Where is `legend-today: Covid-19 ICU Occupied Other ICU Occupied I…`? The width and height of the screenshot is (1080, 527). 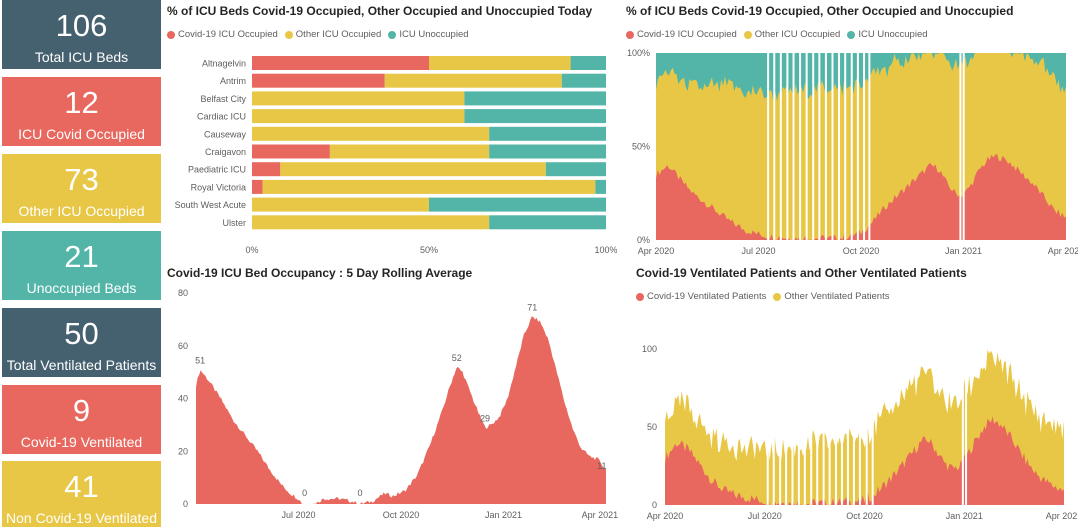 legend-today: Covid-19 ICU Occupied Other ICU Occupied I… is located at coordinates (321, 35).